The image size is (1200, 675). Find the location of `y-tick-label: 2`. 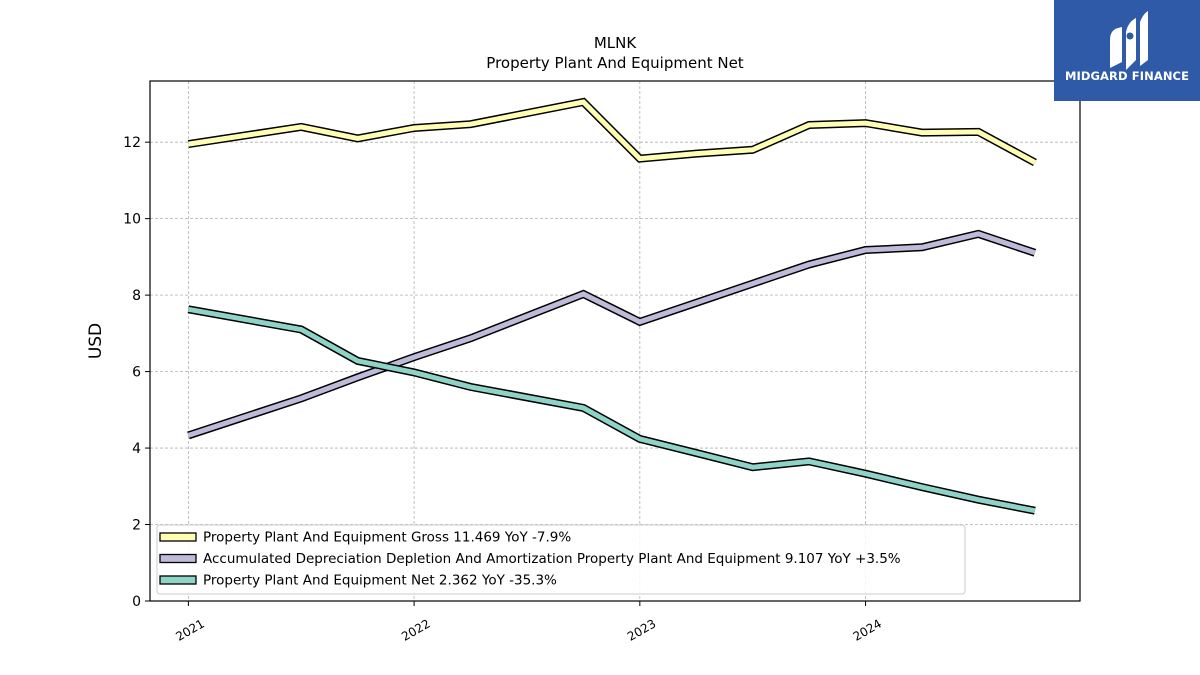

y-tick-label: 2 is located at coordinates (136, 526).